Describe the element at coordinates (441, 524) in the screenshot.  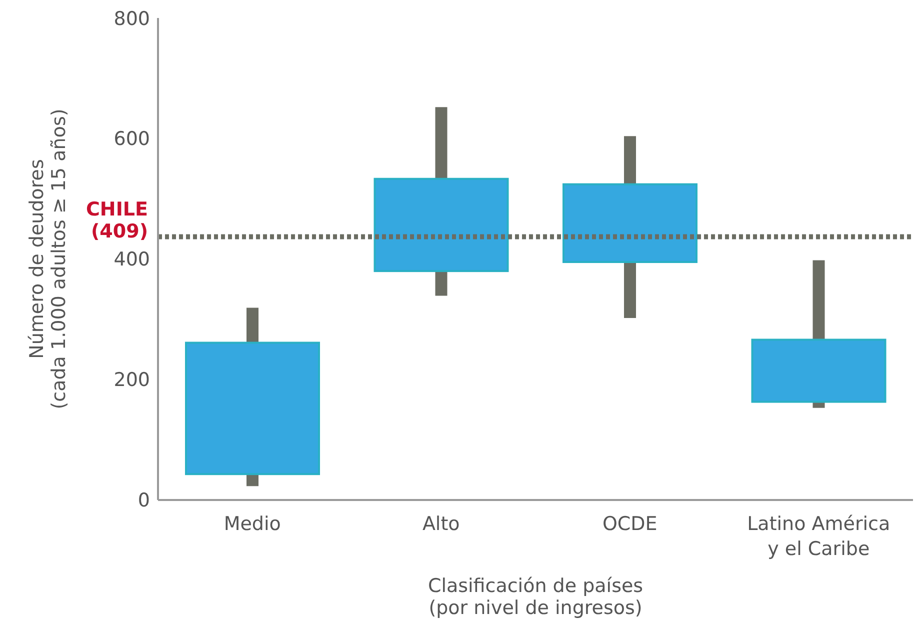
I see `x-tick-label: Alto` at that location.